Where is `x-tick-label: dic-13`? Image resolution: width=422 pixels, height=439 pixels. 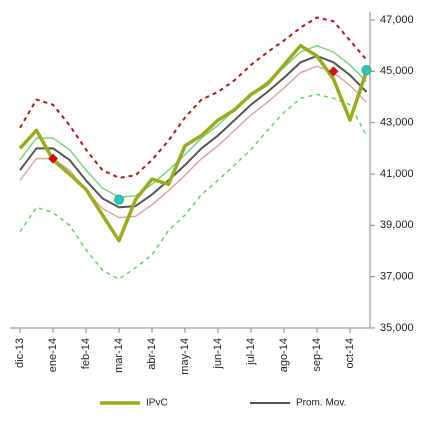
x-tick-label: dic-13 is located at coordinates (20, 353).